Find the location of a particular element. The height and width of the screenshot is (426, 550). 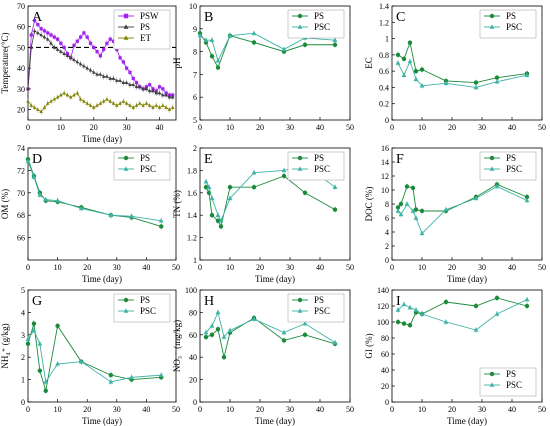

y-tick-label: 0.2 is located at coordinates (384, 104).